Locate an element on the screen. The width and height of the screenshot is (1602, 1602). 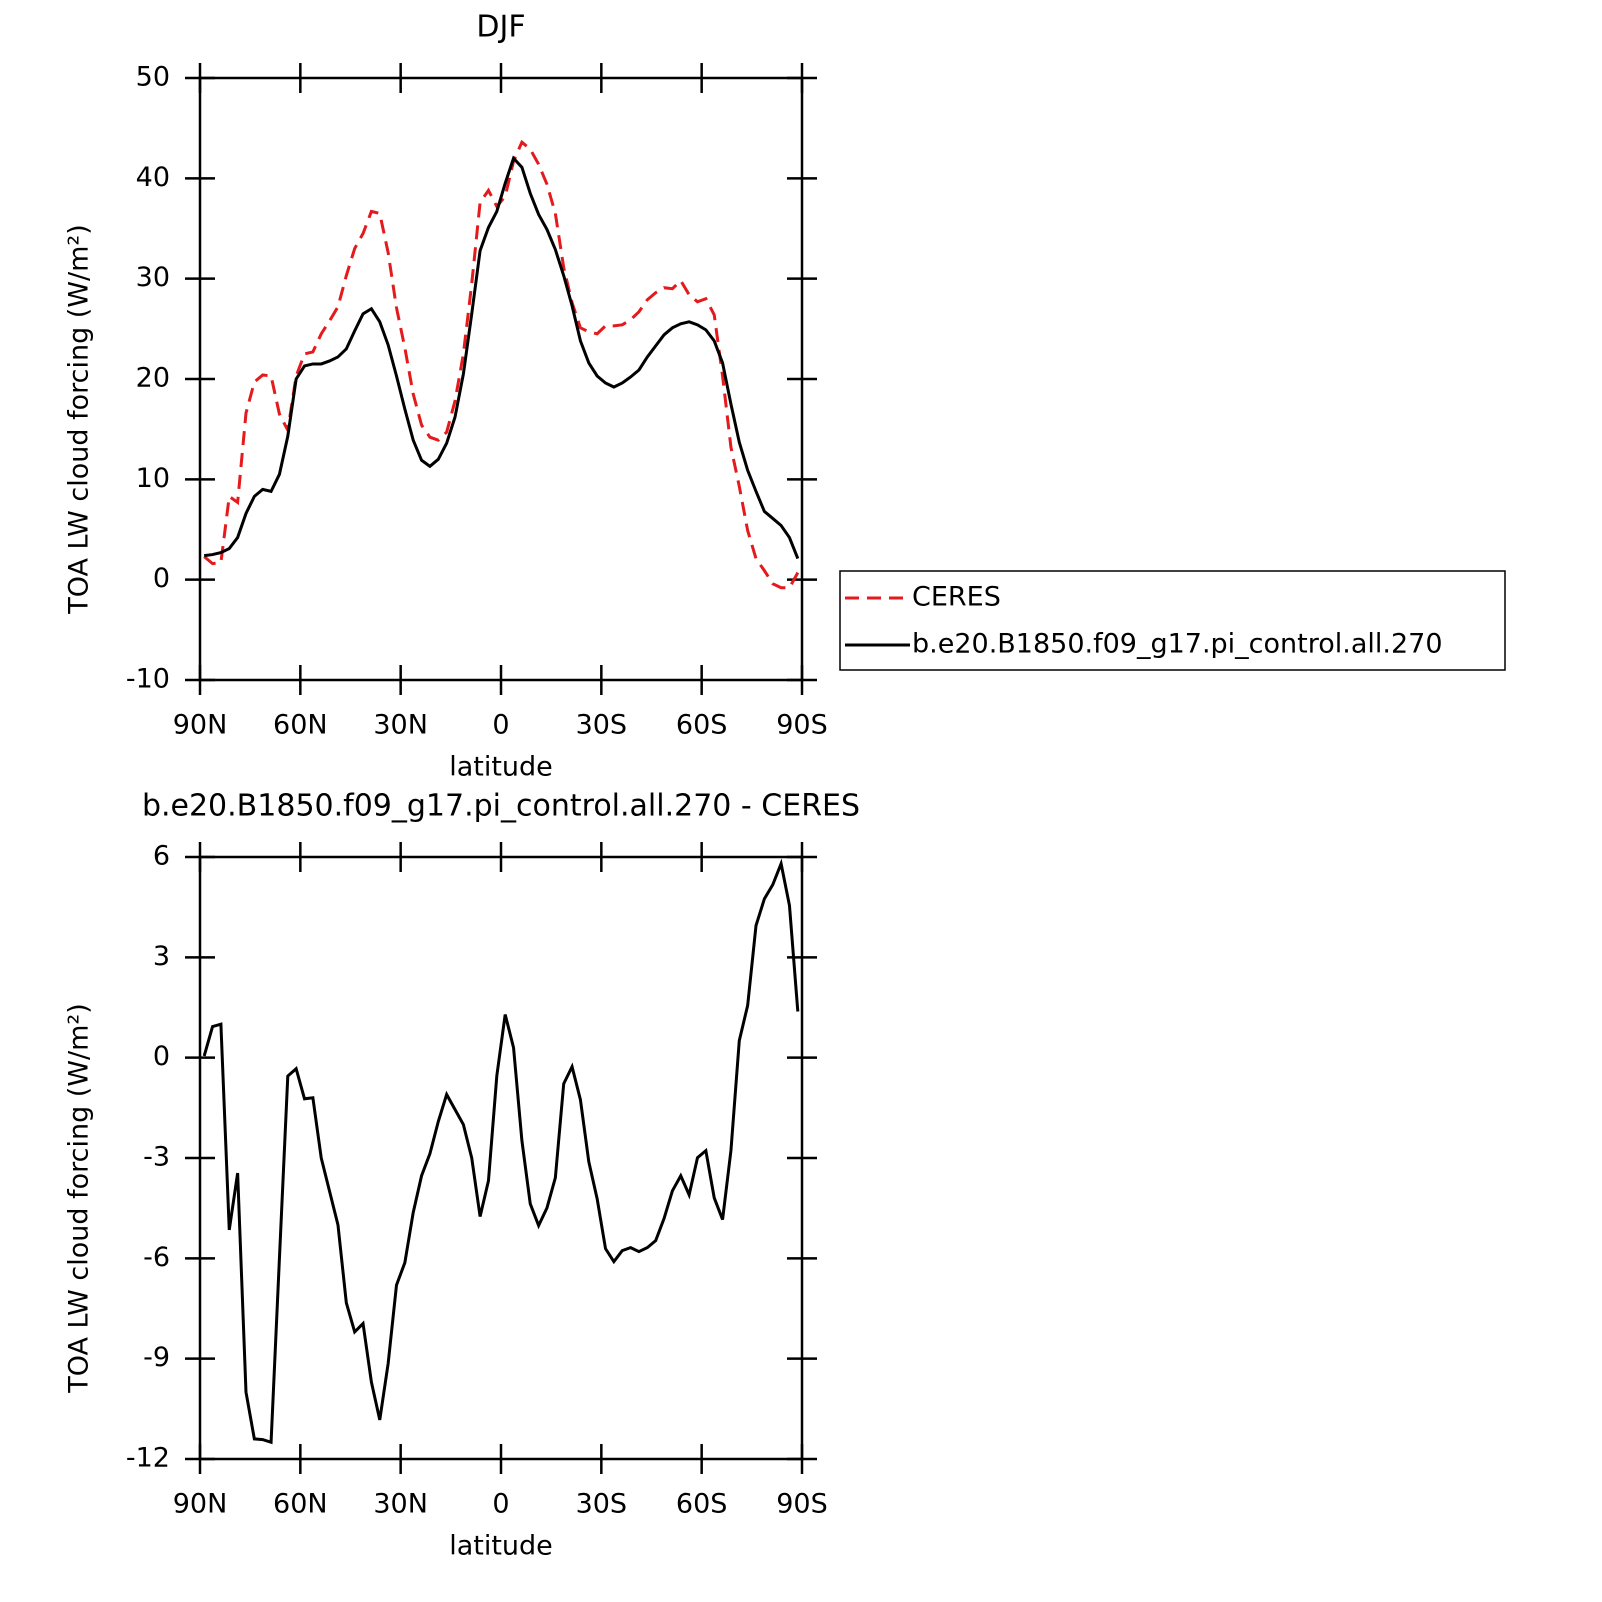
legend-box is located at coordinates (1172, 620).